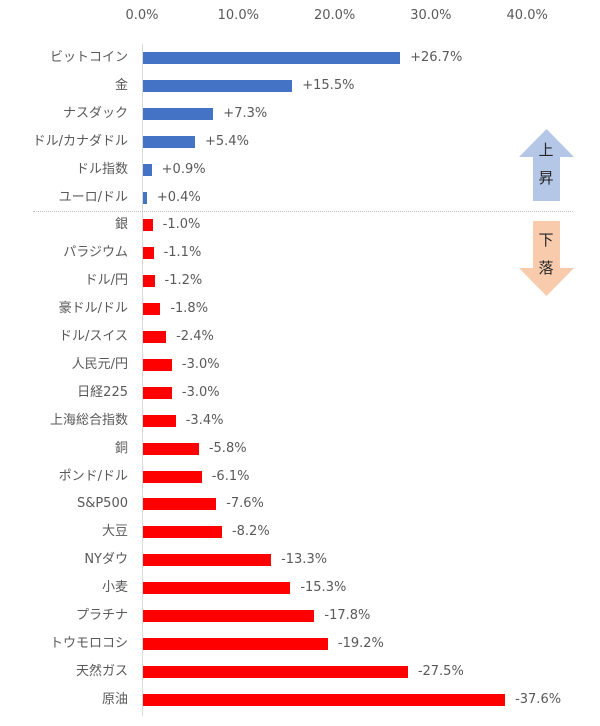 The height and width of the screenshot is (726, 600). I want to click on category-label: 銅, so click(121, 448).